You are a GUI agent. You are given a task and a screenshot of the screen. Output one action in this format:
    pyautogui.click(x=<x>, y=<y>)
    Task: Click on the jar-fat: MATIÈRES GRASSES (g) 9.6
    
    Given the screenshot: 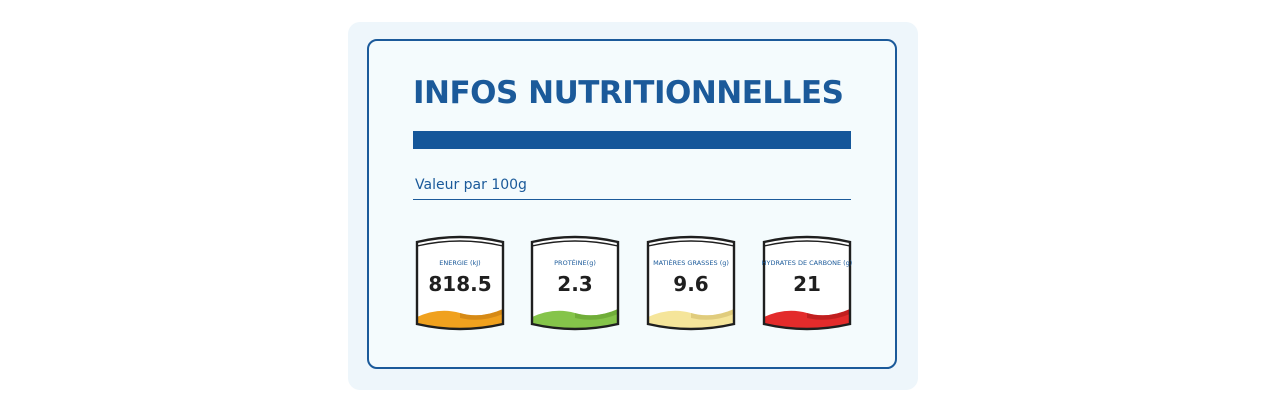 What is the action you would take?
    pyautogui.click(x=691, y=284)
    